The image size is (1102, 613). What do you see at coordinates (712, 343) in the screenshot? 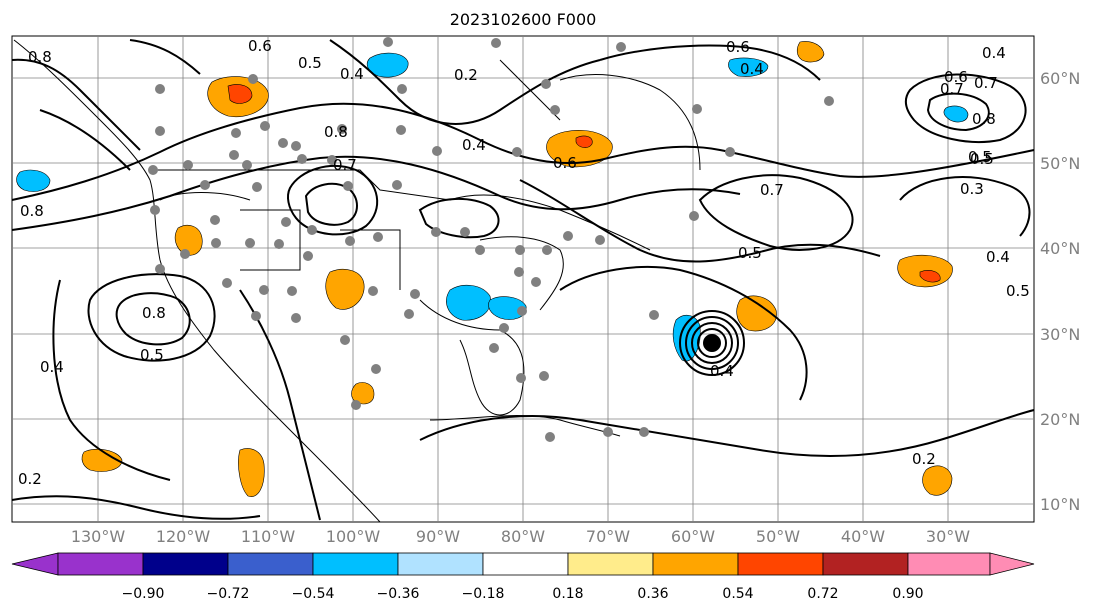
I see `cyclone-contours` at bounding box center [712, 343].